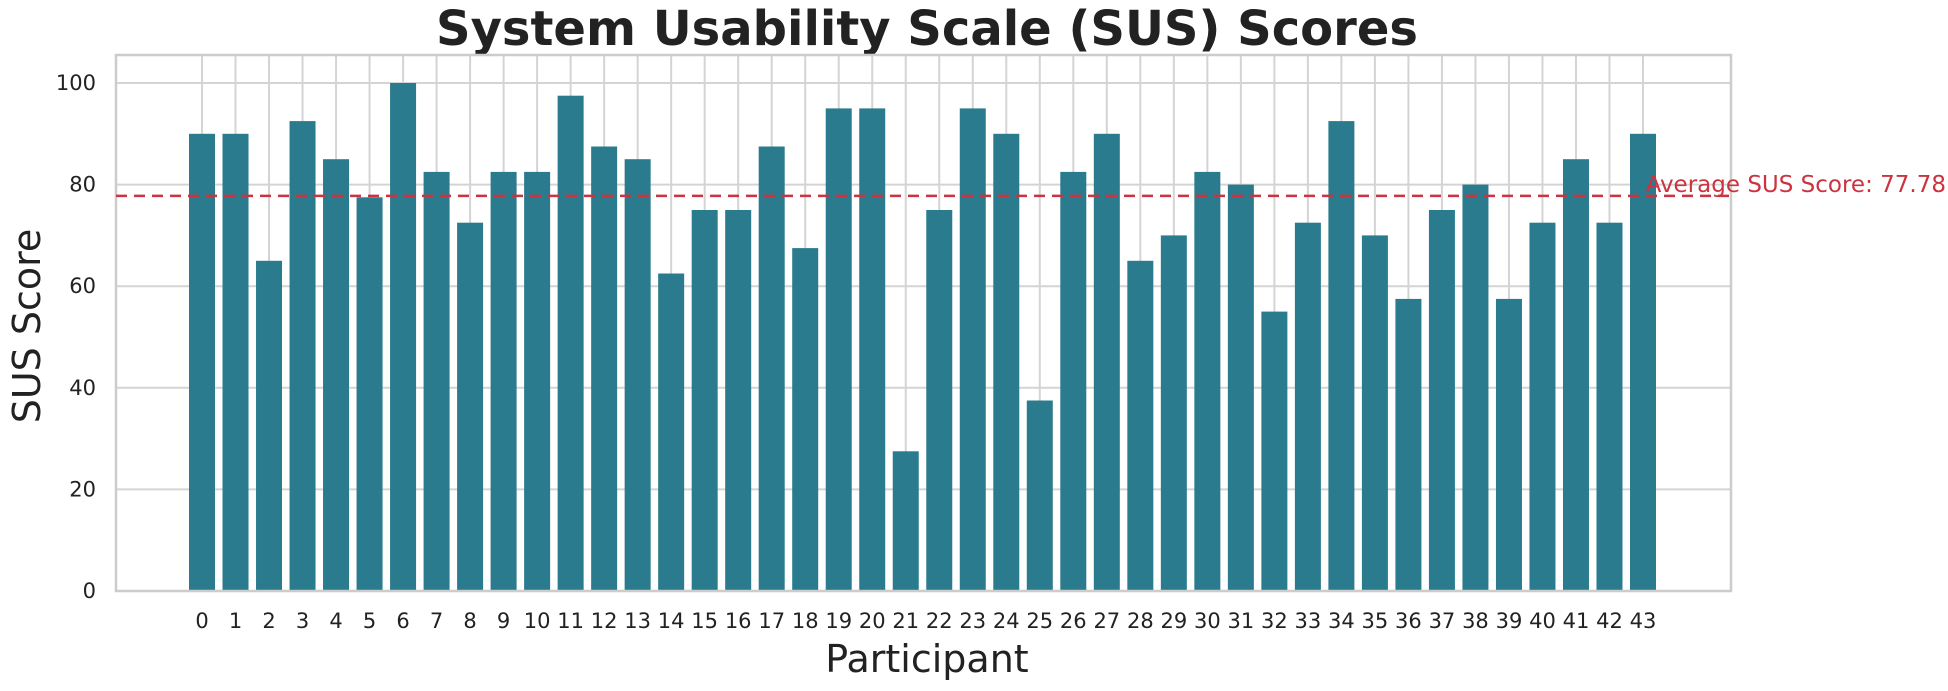 The image size is (1948, 691). Describe the element at coordinates (82, 286) in the screenshot. I see `y-tick-label: 60` at that location.